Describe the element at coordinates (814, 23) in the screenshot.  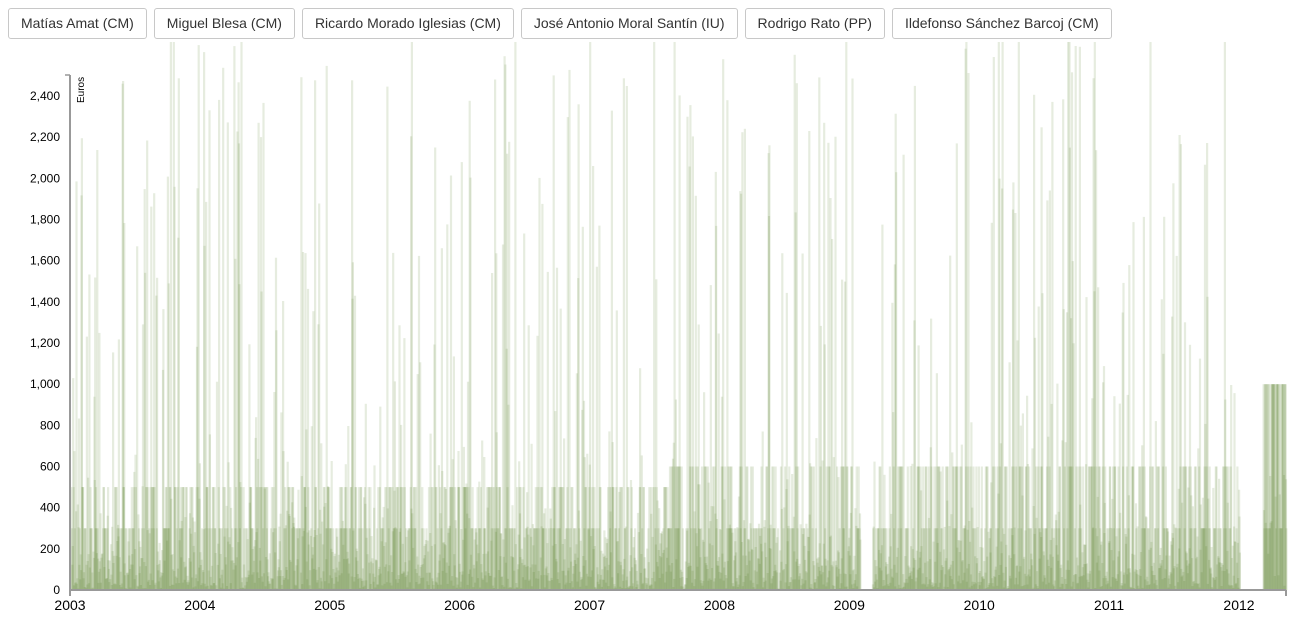
I see `person-button-rodrigo-rato: Rodrigo Rato (PP)` at that location.